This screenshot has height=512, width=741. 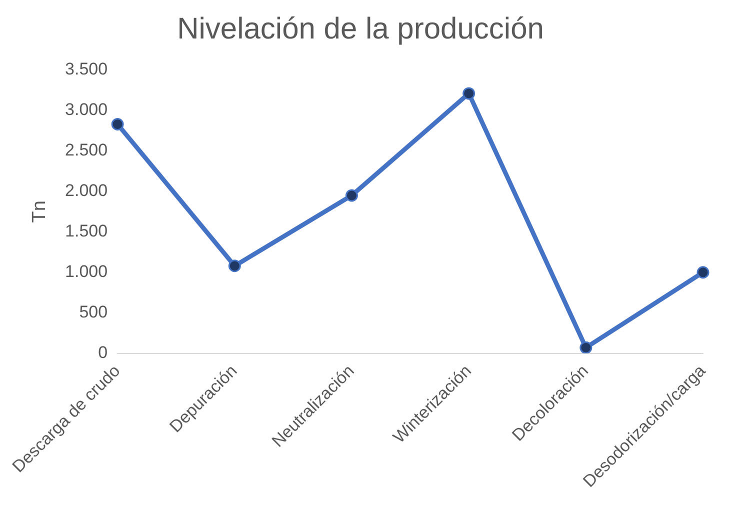 What do you see at coordinates (86, 190) in the screenshot?
I see `y-tick-label: 2.000` at bounding box center [86, 190].